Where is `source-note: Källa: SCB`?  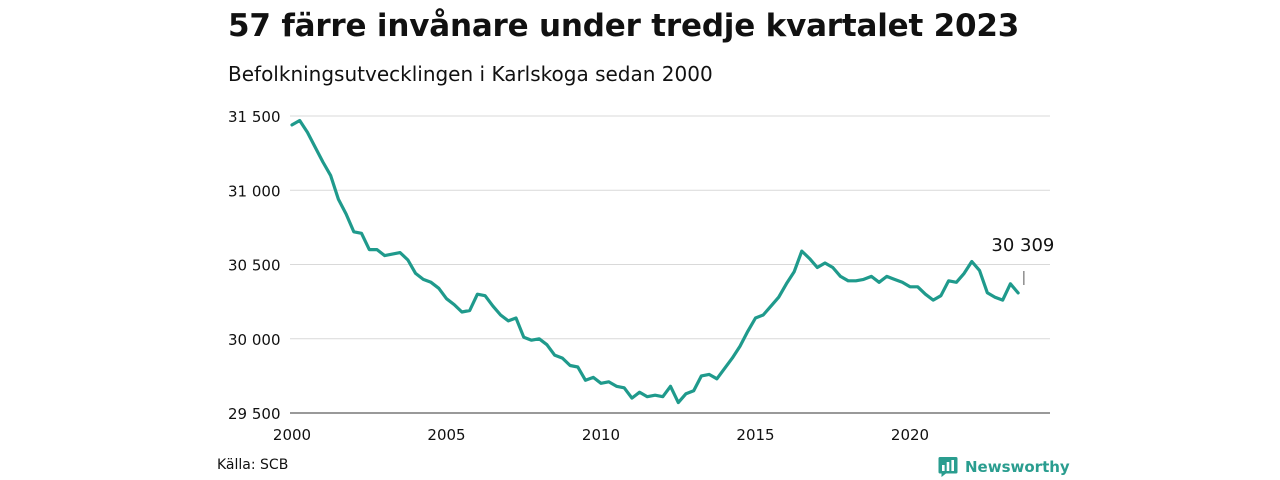
source-note: Källa: SCB is located at coordinates (253, 465).